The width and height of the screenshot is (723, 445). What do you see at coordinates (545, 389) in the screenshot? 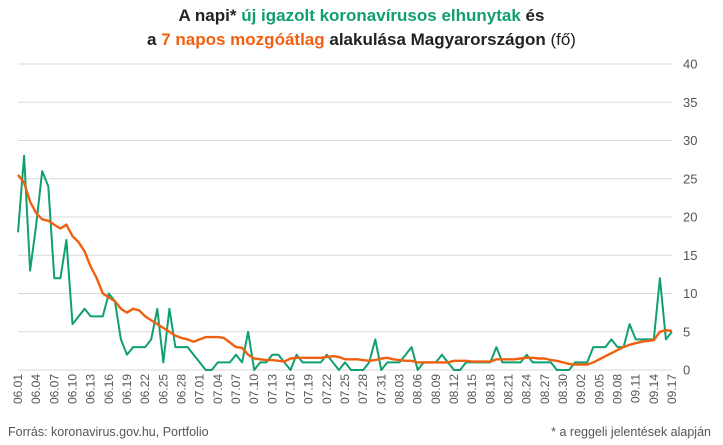
I see `x-tick-label: 08.27` at bounding box center [545, 389].